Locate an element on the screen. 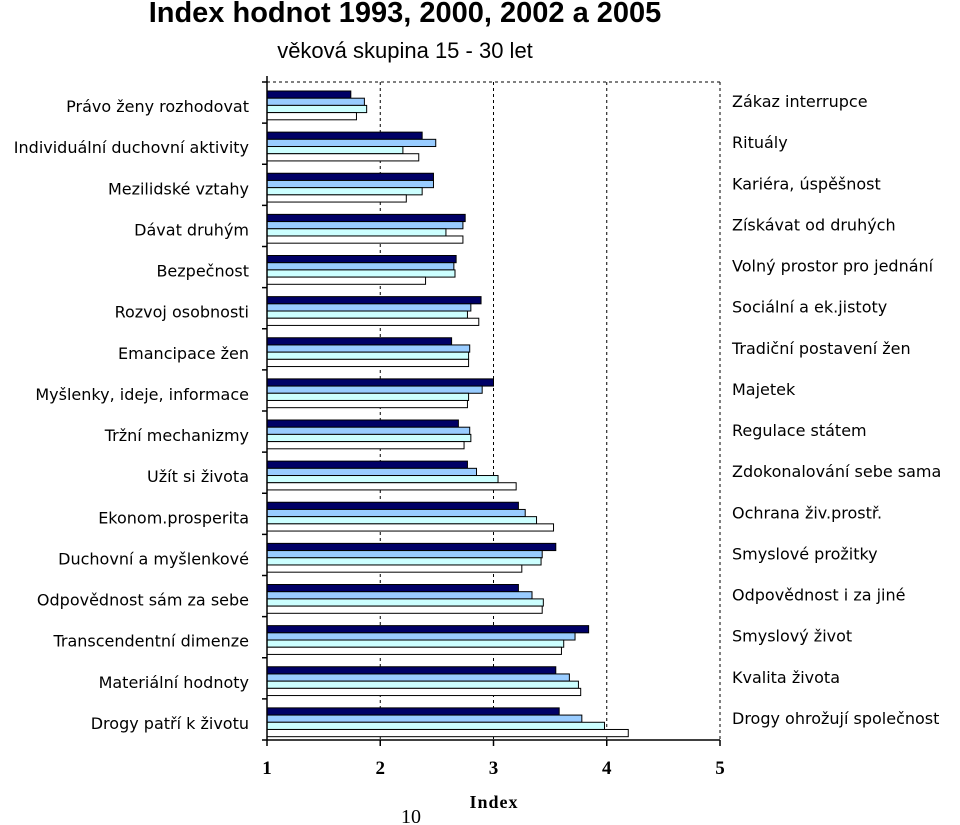 Image resolution: width=960 pixels, height=825 pixels. category-left-label: Užít si života is located at coordinates (198, 476).